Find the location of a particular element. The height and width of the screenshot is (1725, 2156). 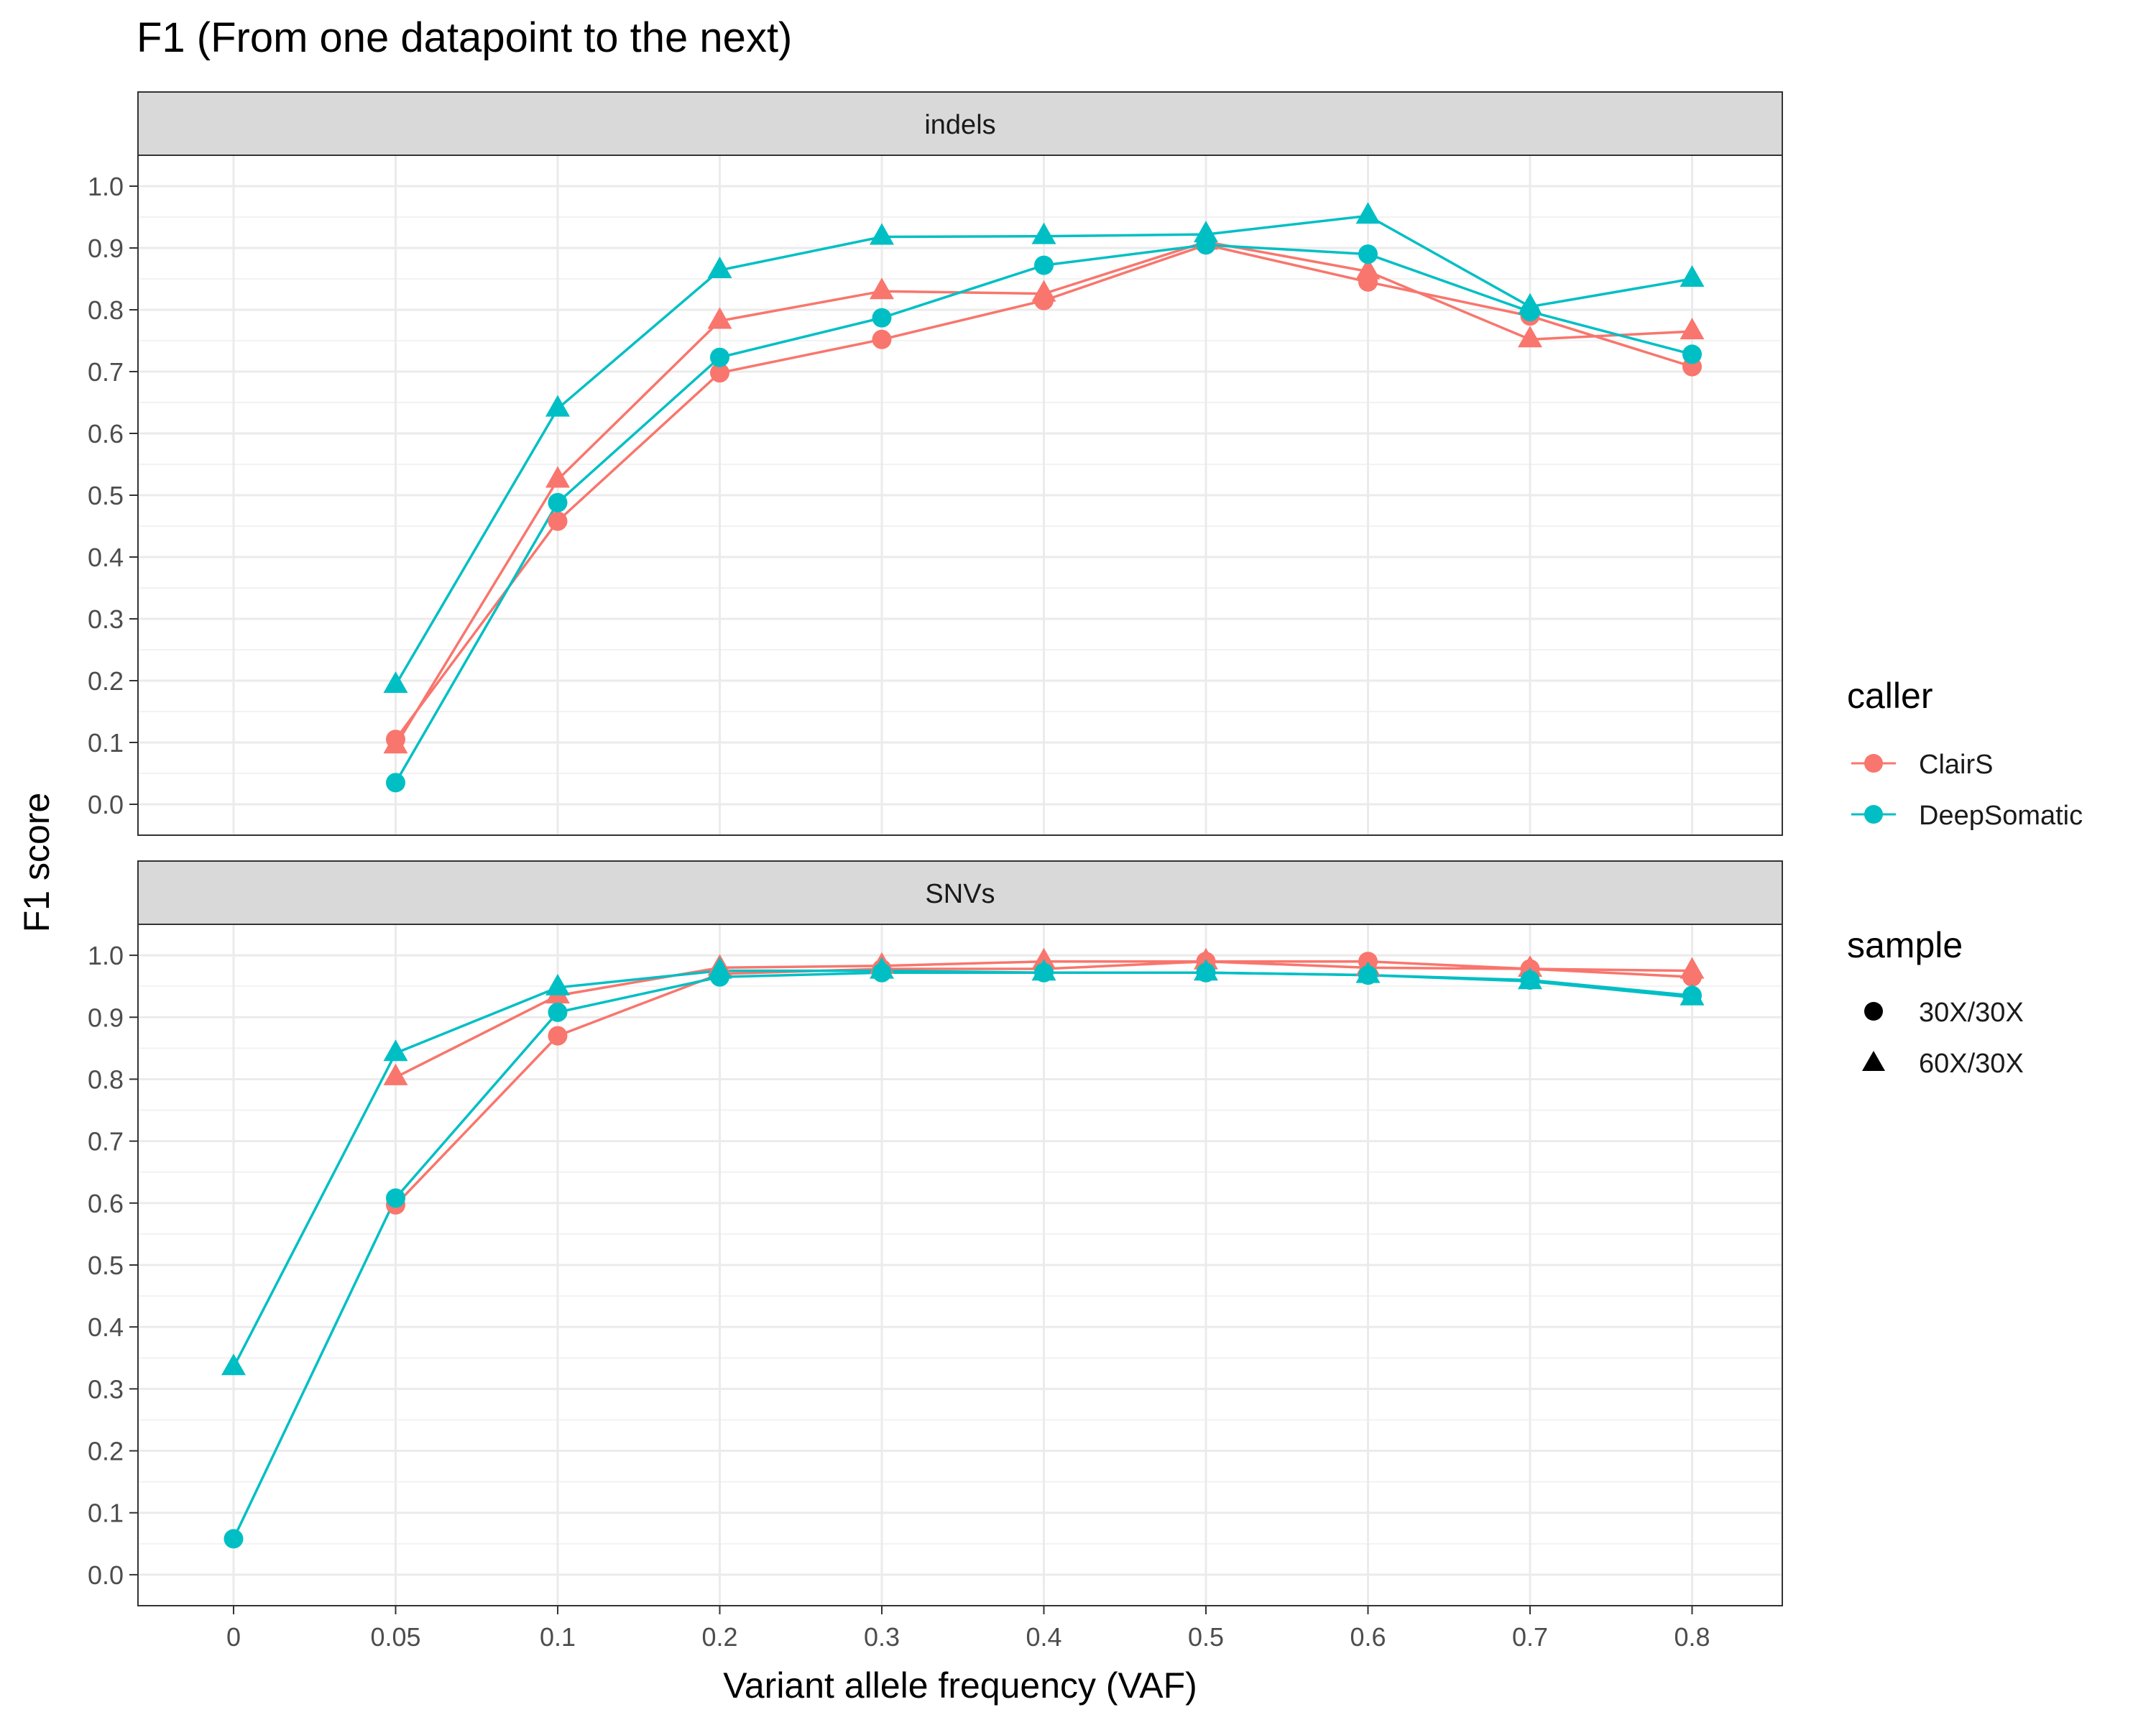

x-tick-label: 0.6 is located at coordinates (1368, 1637).